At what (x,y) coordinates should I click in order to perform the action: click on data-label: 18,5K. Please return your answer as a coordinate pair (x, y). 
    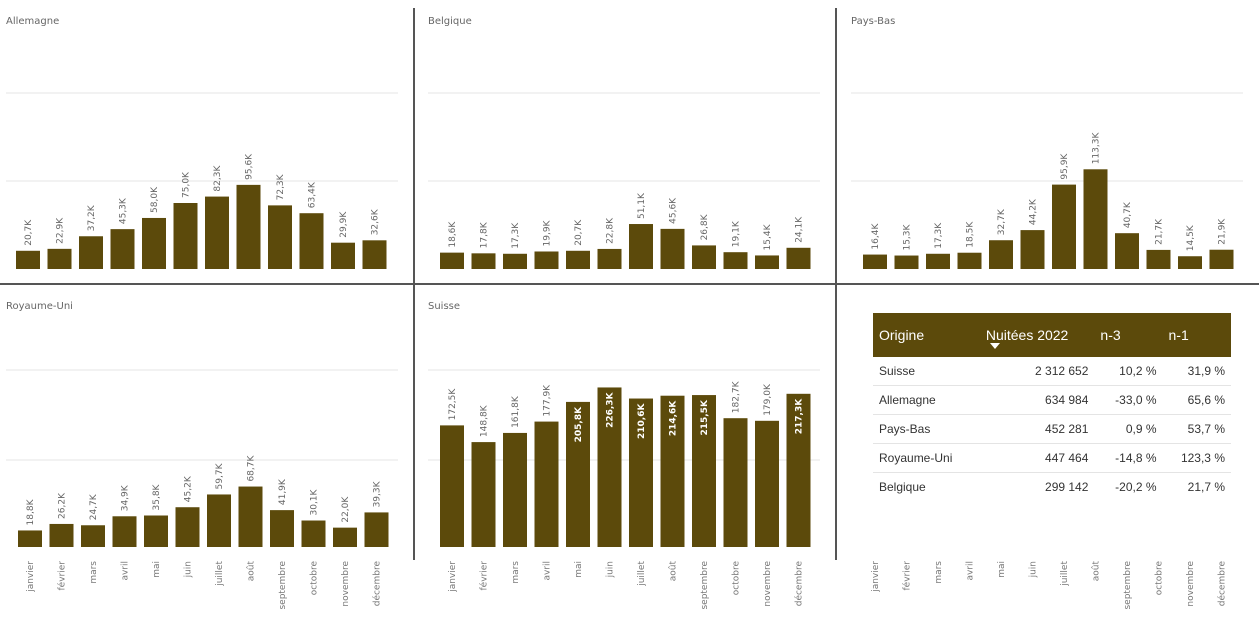
    Looking at the image, I should click on (971, 234).